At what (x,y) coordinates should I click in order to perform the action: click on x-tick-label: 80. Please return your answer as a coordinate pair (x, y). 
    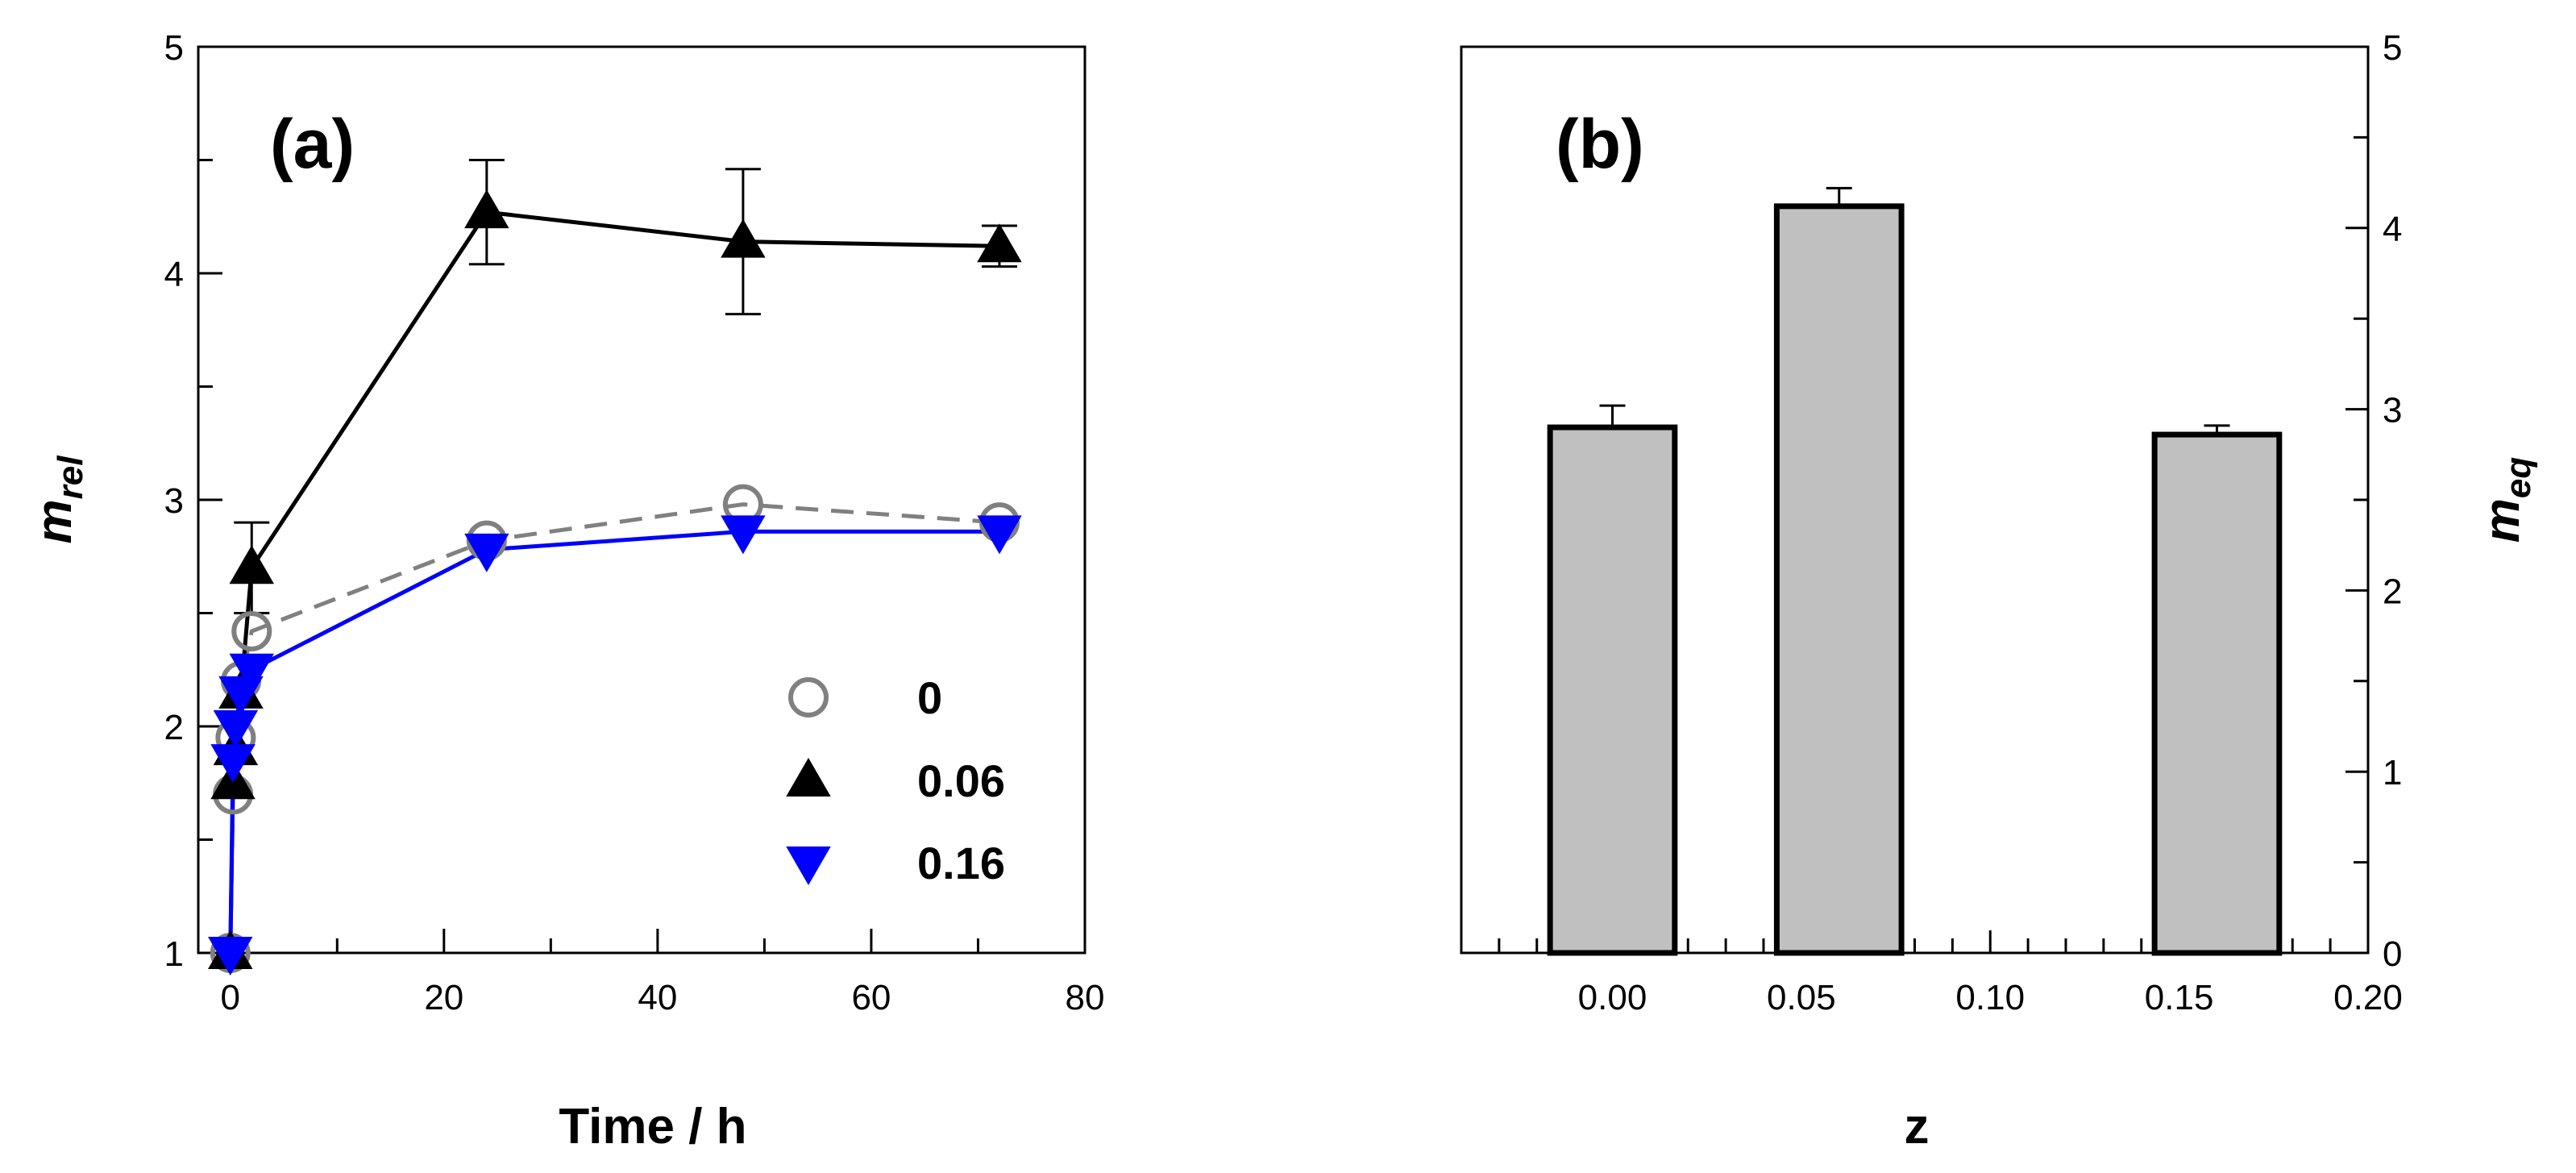
    Looking at the image, I should click on (1085, 997).